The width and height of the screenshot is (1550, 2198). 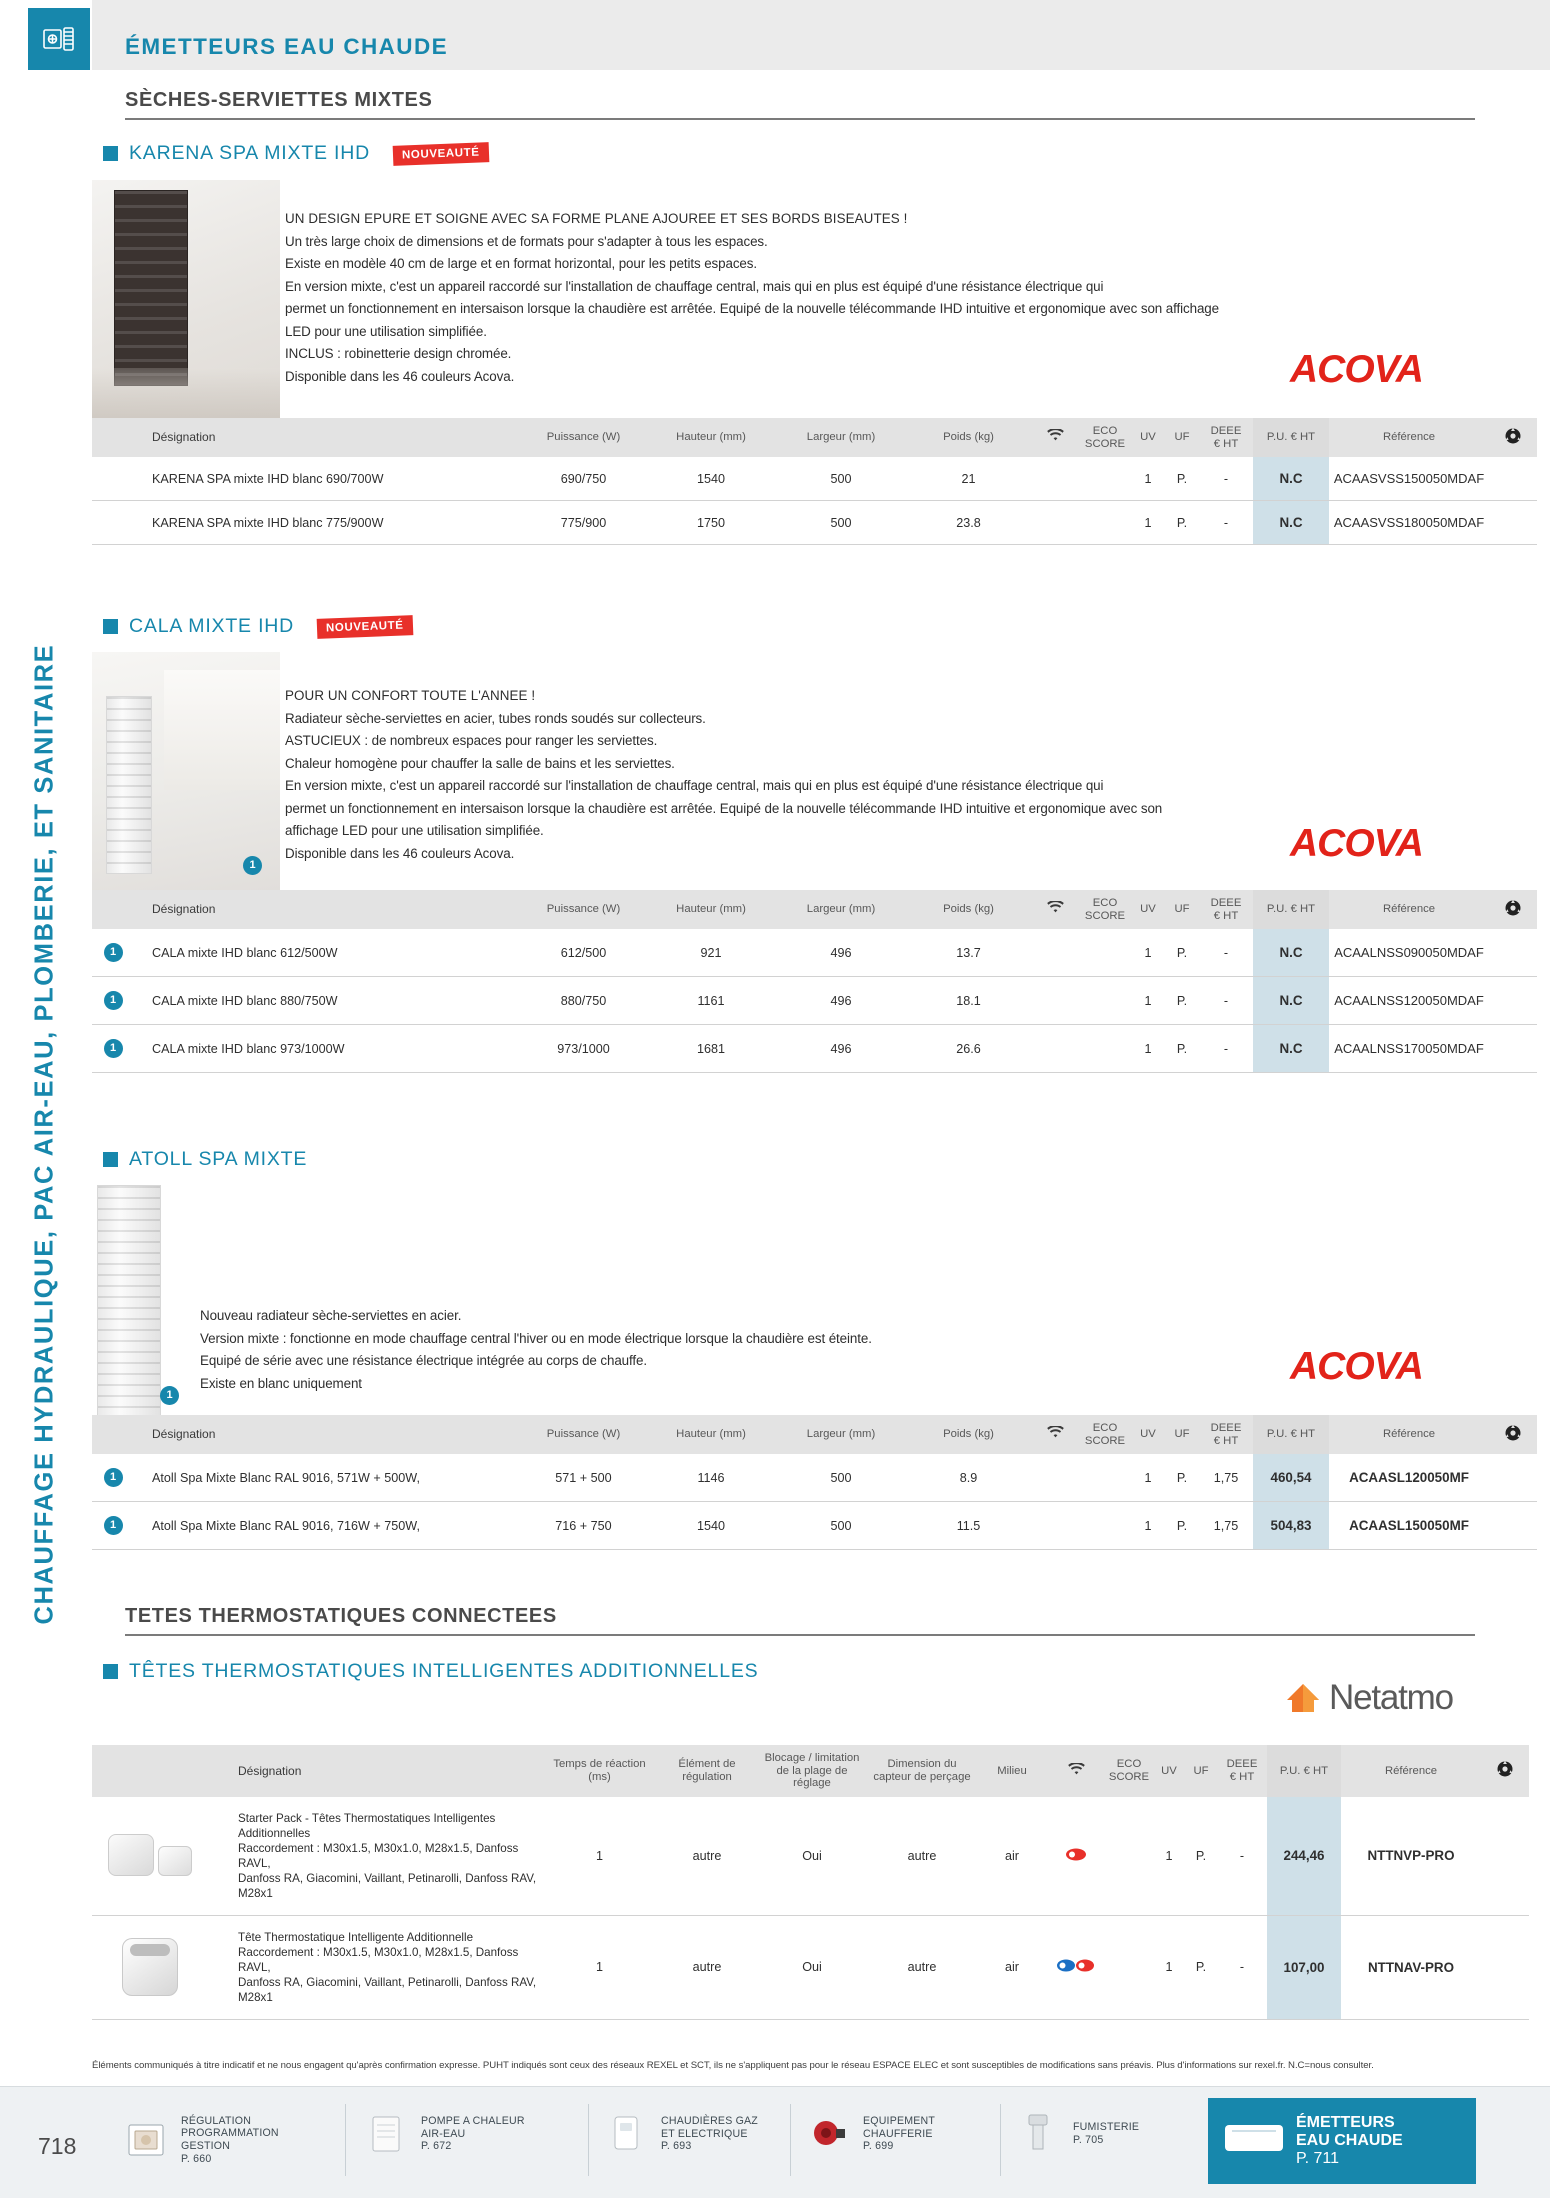 What do you see at coordinates (1291, 1478) in the screenshot?
I see `cell-price: 460,54` at bounding box center [1291, 1478].